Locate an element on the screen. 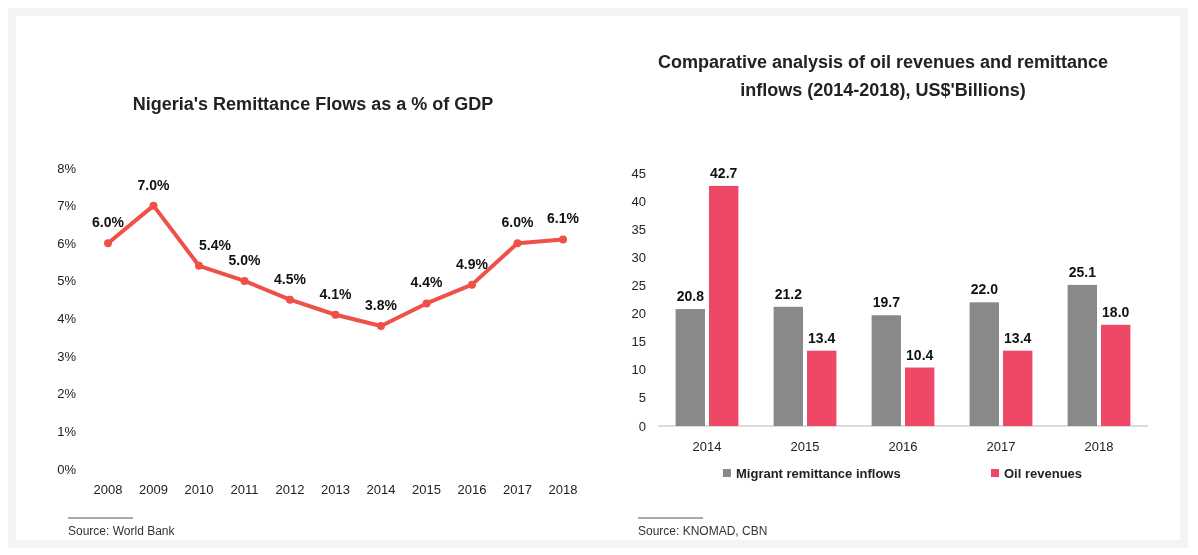  source-note: Source: World Bank is located at coordinates (122, 531).